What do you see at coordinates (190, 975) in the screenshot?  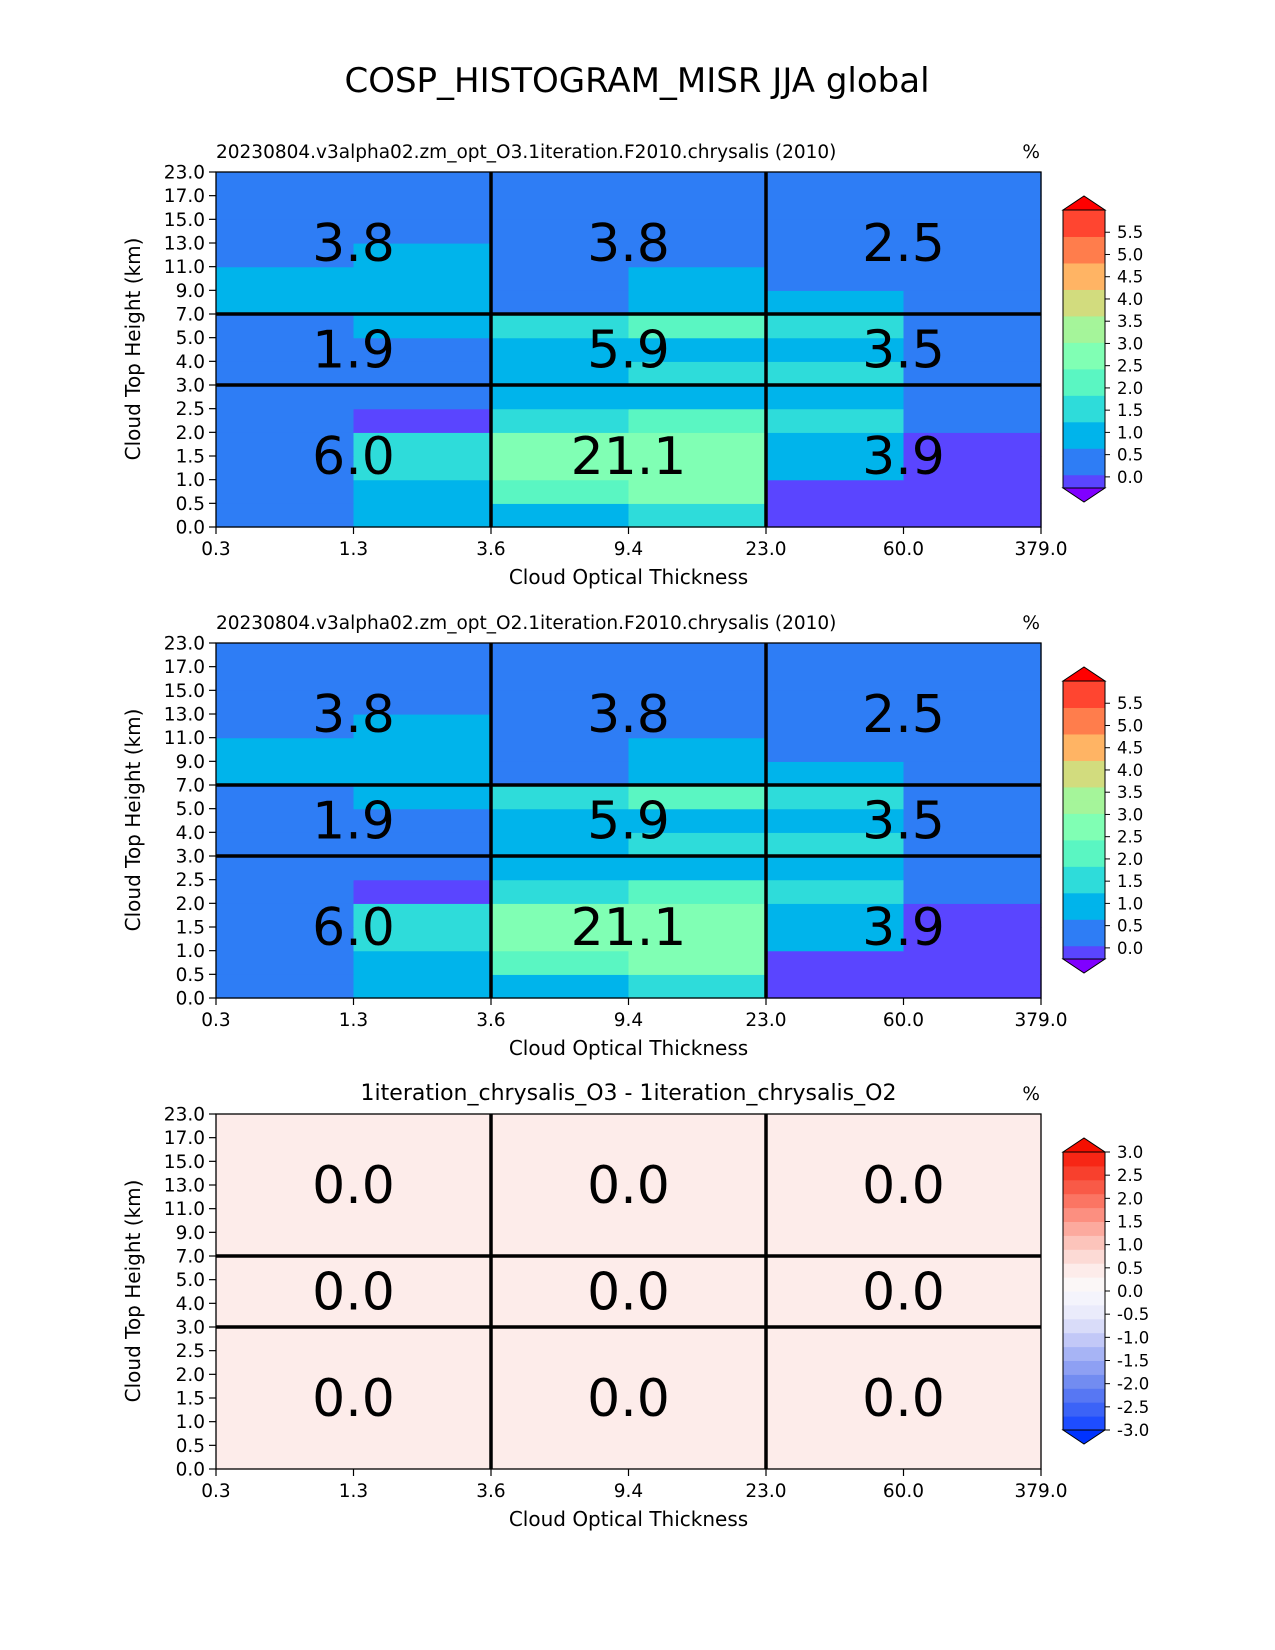 I see `y-tick-label: 0.5` at bounding box center [190, 975].